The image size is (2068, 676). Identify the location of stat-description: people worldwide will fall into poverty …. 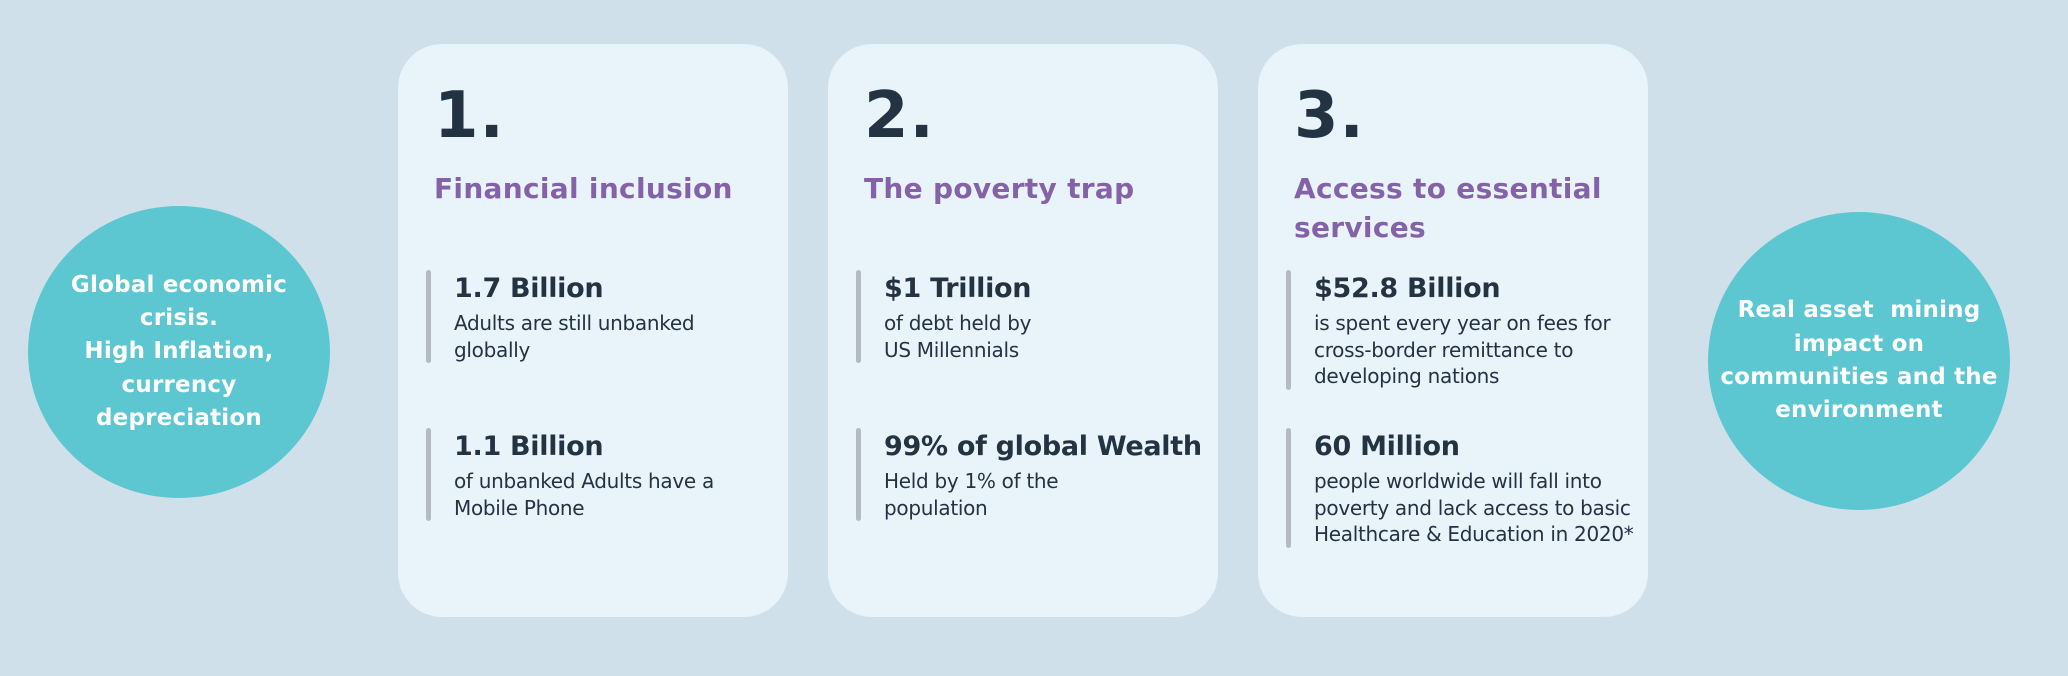
(1474, 507).